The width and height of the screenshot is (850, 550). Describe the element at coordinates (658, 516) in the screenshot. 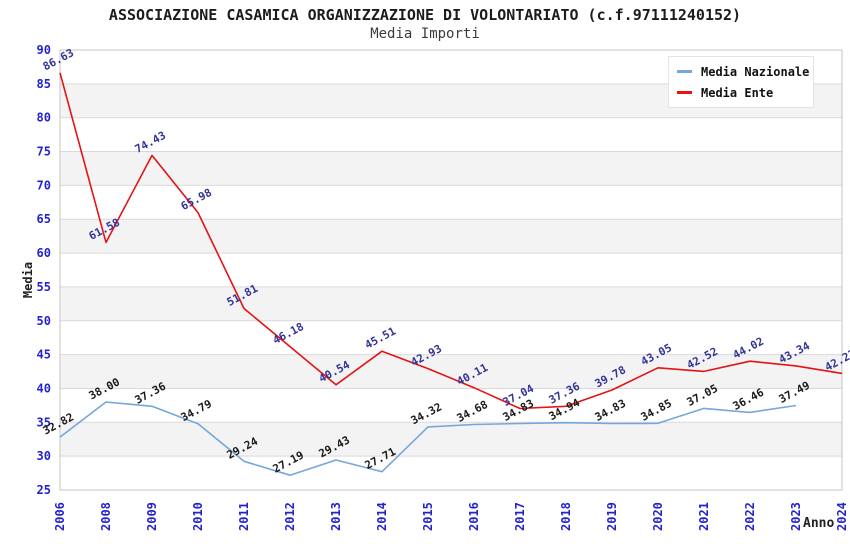

I see `x-tick-label: 2020` at that location.